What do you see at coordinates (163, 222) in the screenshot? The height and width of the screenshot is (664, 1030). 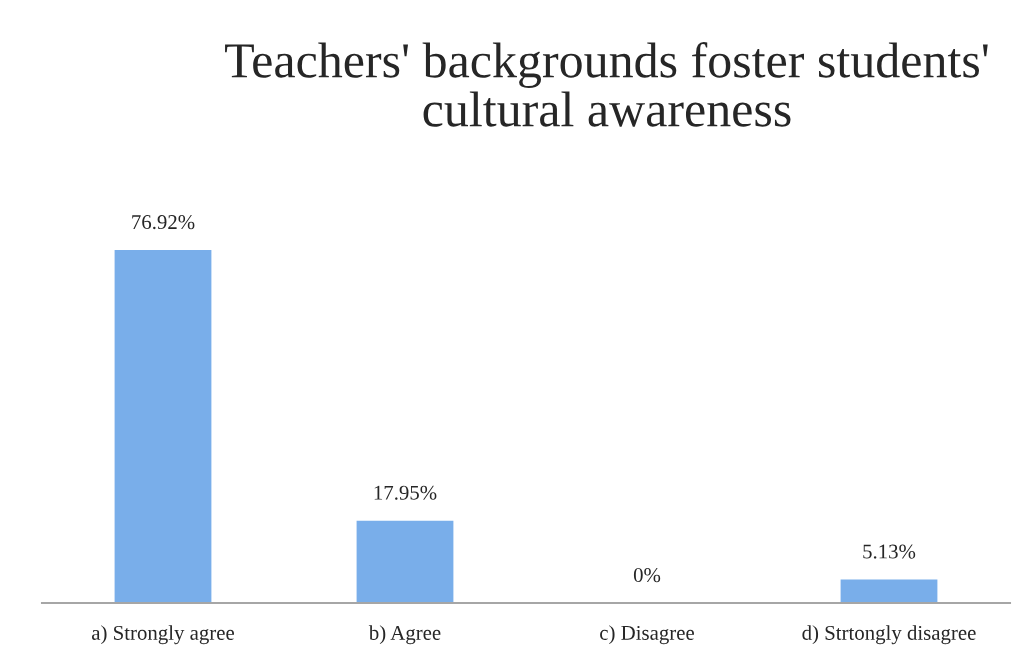 I see `data-label: 76.92%` at bounding box center [163, 222].